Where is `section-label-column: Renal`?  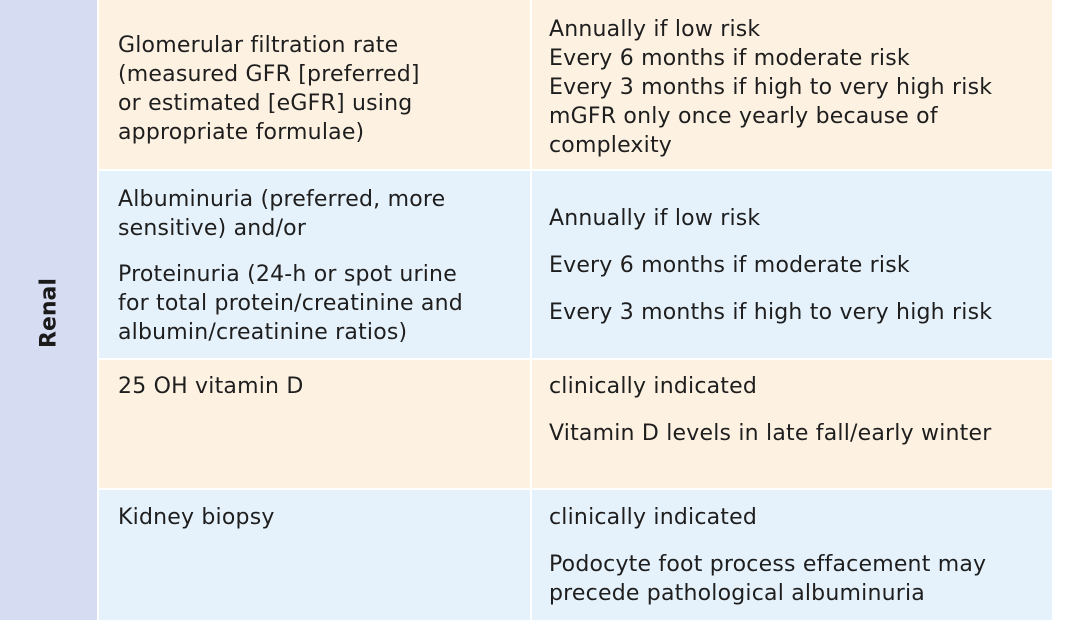 section-label-column: Renal is located at coordinates (48, 310).